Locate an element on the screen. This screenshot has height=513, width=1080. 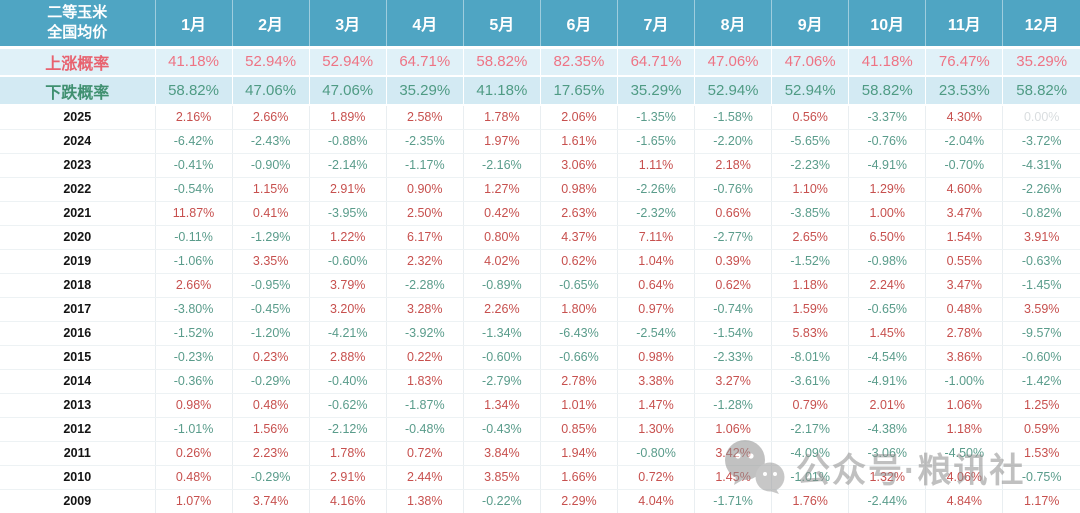
month-header: 12月 is located at coordinates (1041, 24).